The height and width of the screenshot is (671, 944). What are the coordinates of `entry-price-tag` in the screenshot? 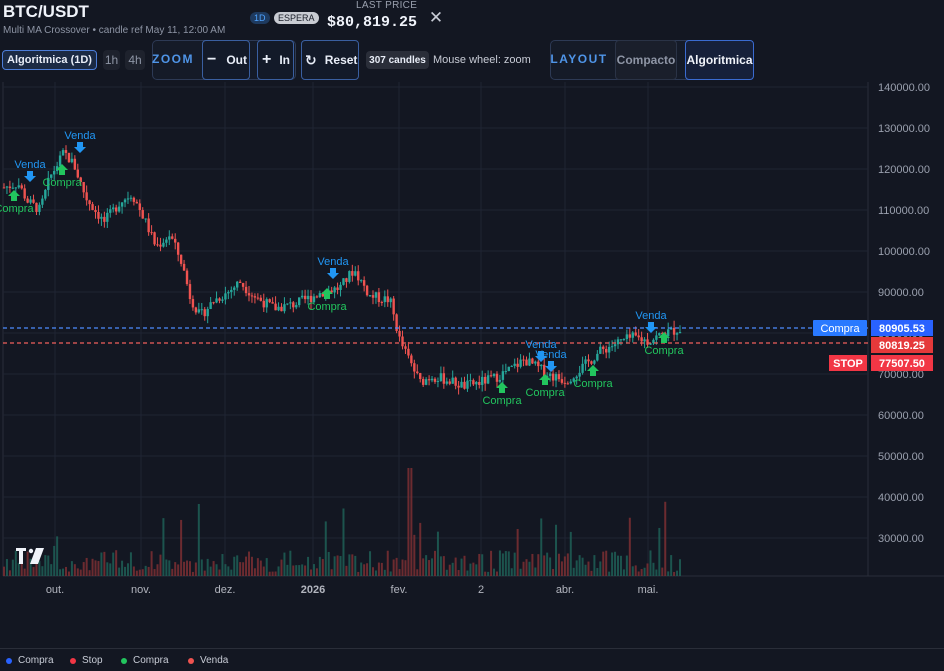 It's located at (902, 328).